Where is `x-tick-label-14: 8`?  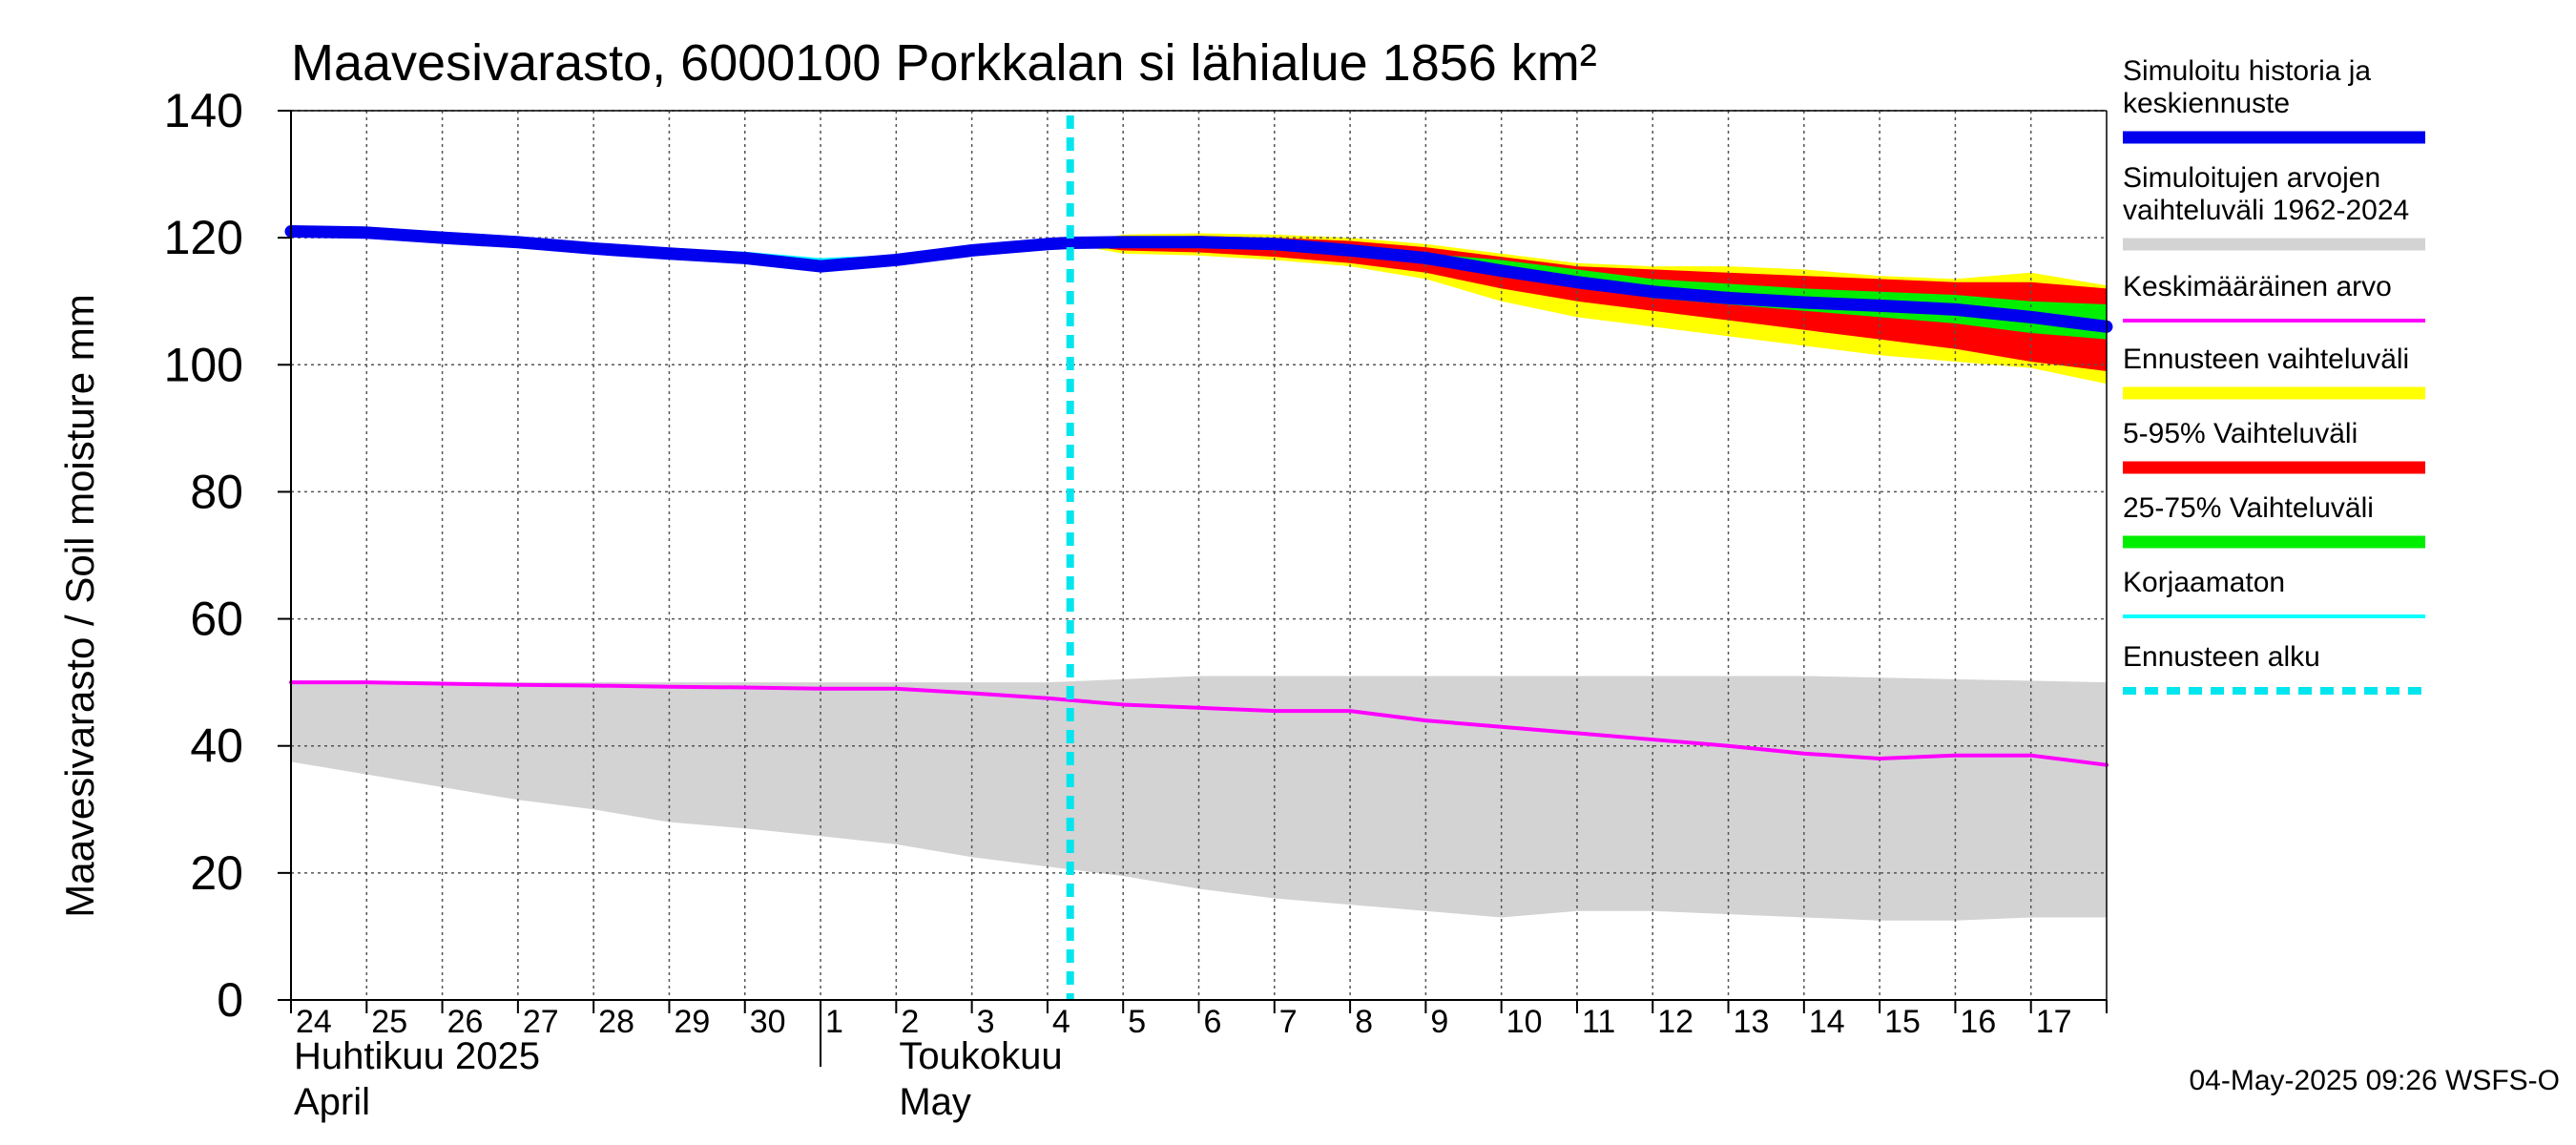
x-tick-label-14: 8 is located at coordinates (1364, 1022).